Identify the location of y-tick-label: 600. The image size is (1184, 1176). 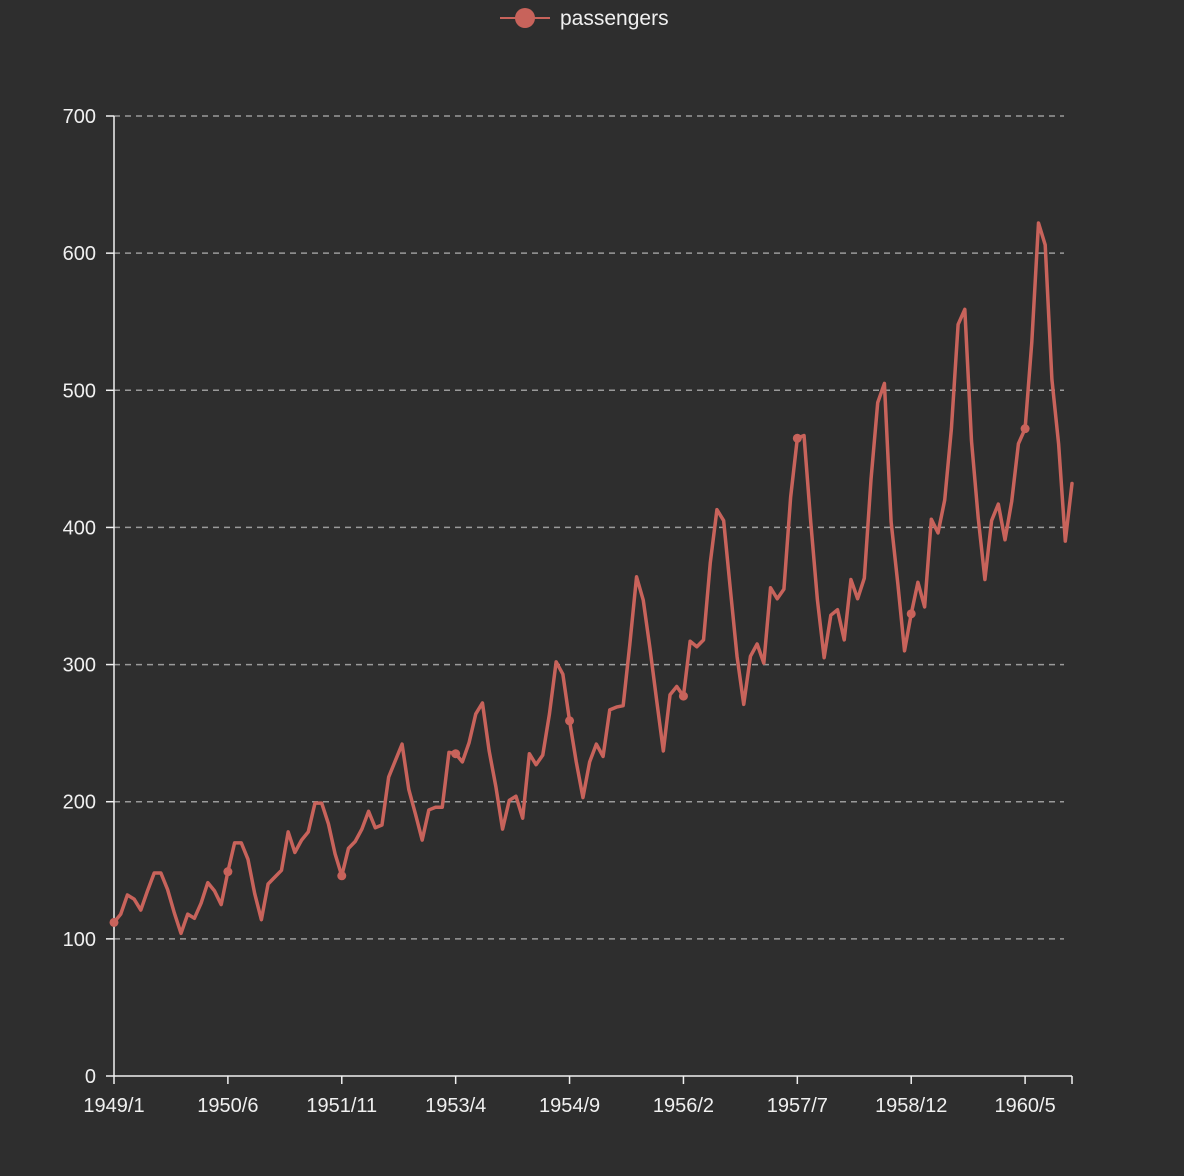
(79, 254).